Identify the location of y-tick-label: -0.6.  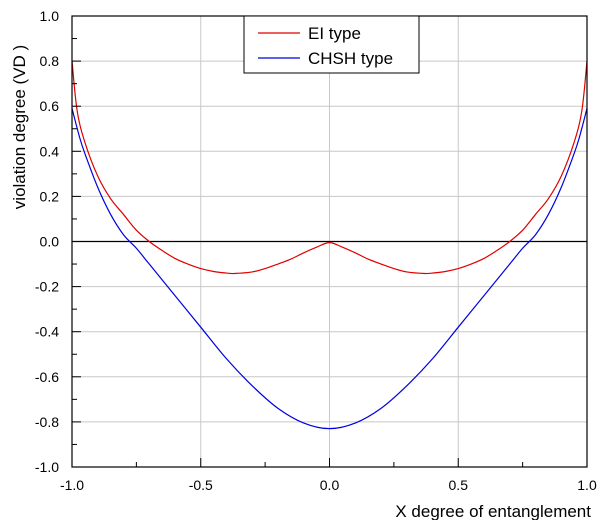
(47, 377).